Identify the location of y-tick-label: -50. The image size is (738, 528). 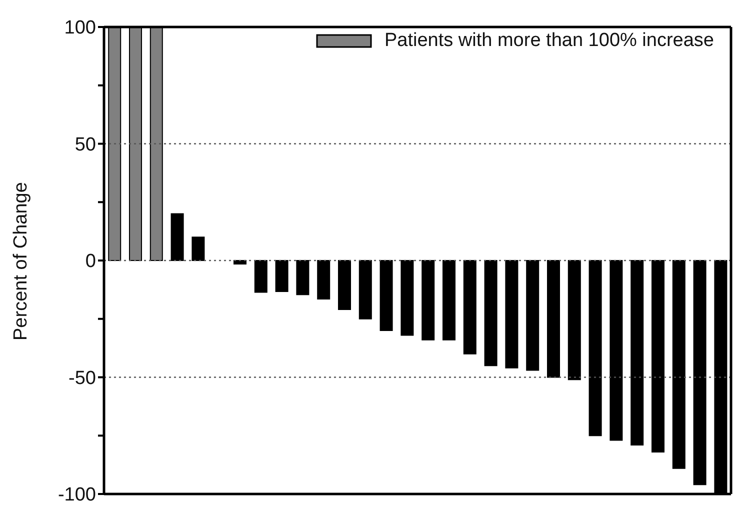
(82, 378).